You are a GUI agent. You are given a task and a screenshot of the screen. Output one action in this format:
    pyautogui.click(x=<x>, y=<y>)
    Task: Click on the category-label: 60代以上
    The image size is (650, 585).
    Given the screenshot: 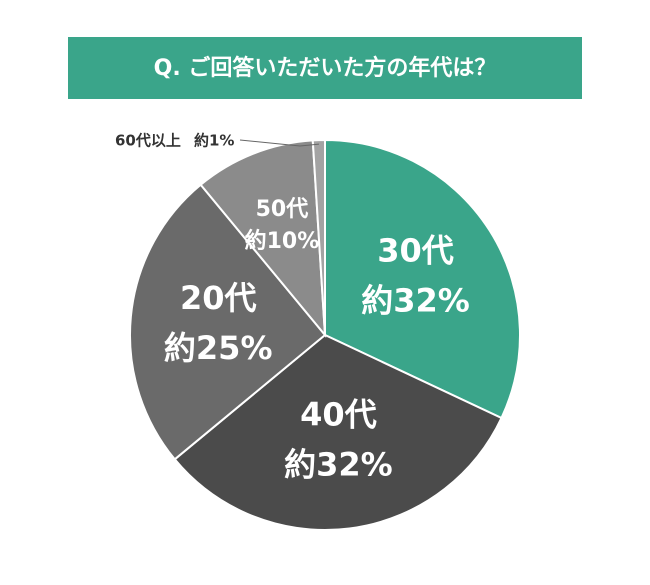 What is the action you would take?
    pyautogui.click(x=148, y=141)
    